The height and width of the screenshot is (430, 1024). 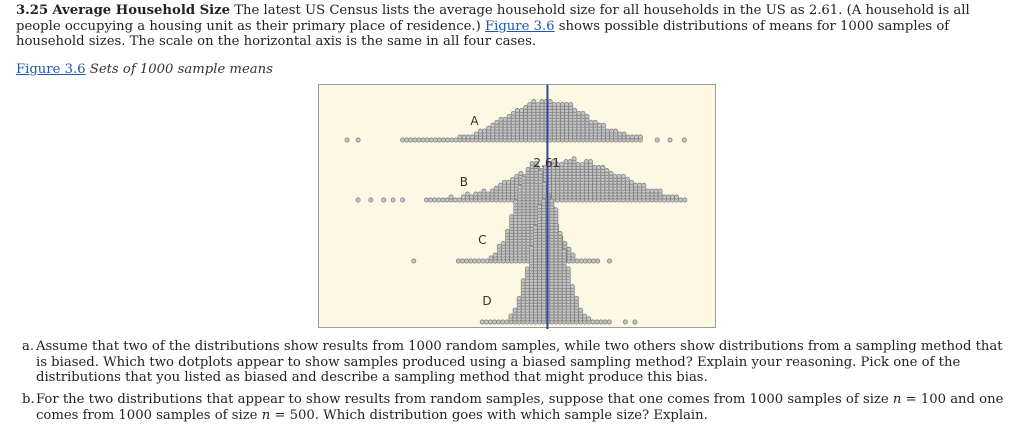 I want to click on question-b-letter: b., so click(x=28, y=399).